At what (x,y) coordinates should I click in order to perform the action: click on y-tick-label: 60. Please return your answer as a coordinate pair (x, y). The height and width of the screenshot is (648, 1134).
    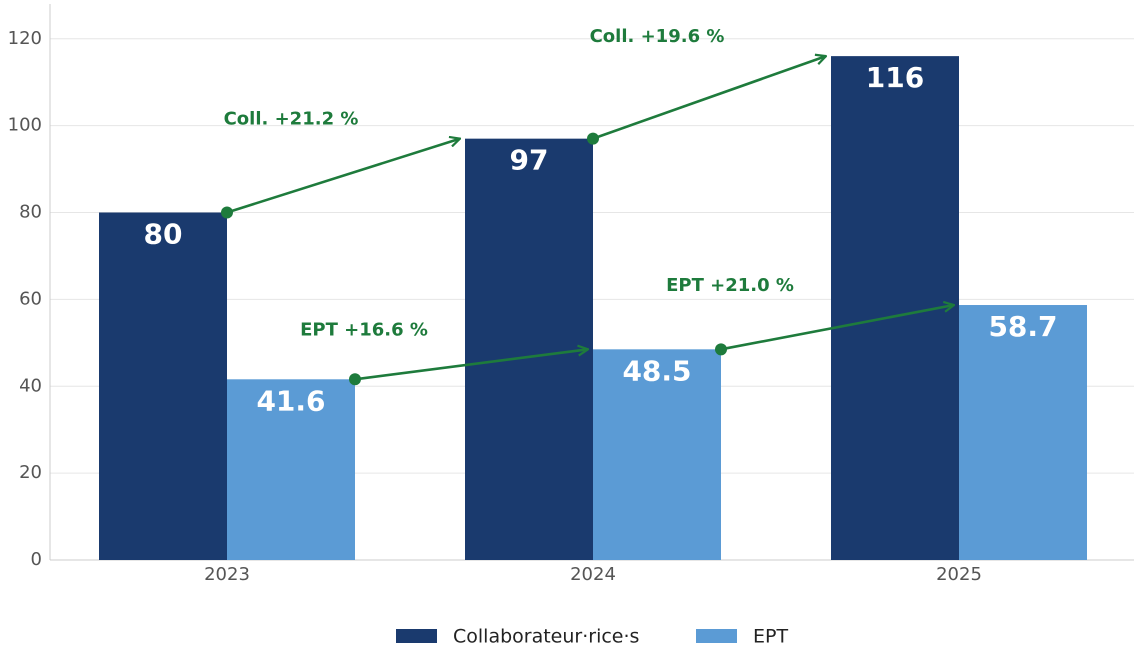
    Looking at the image, I should click on (30, 298).